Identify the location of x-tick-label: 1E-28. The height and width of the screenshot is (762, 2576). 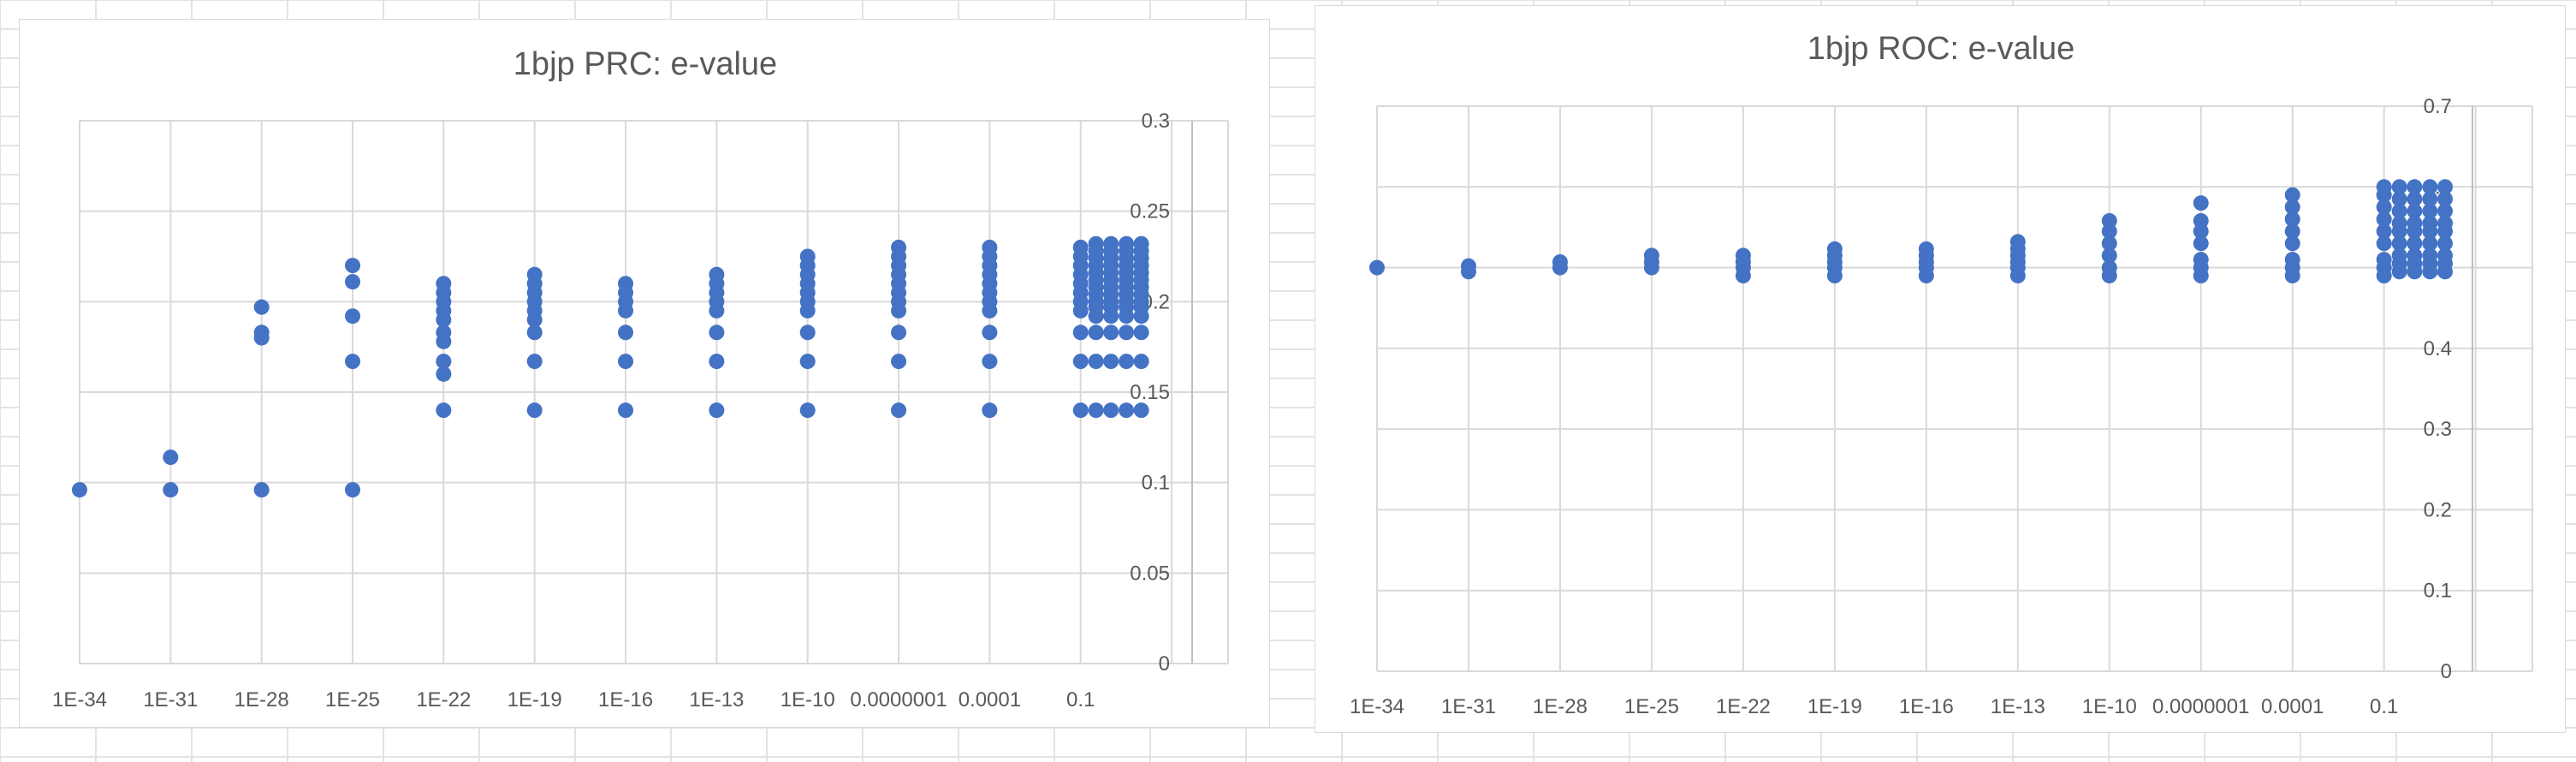
(1560, 706).